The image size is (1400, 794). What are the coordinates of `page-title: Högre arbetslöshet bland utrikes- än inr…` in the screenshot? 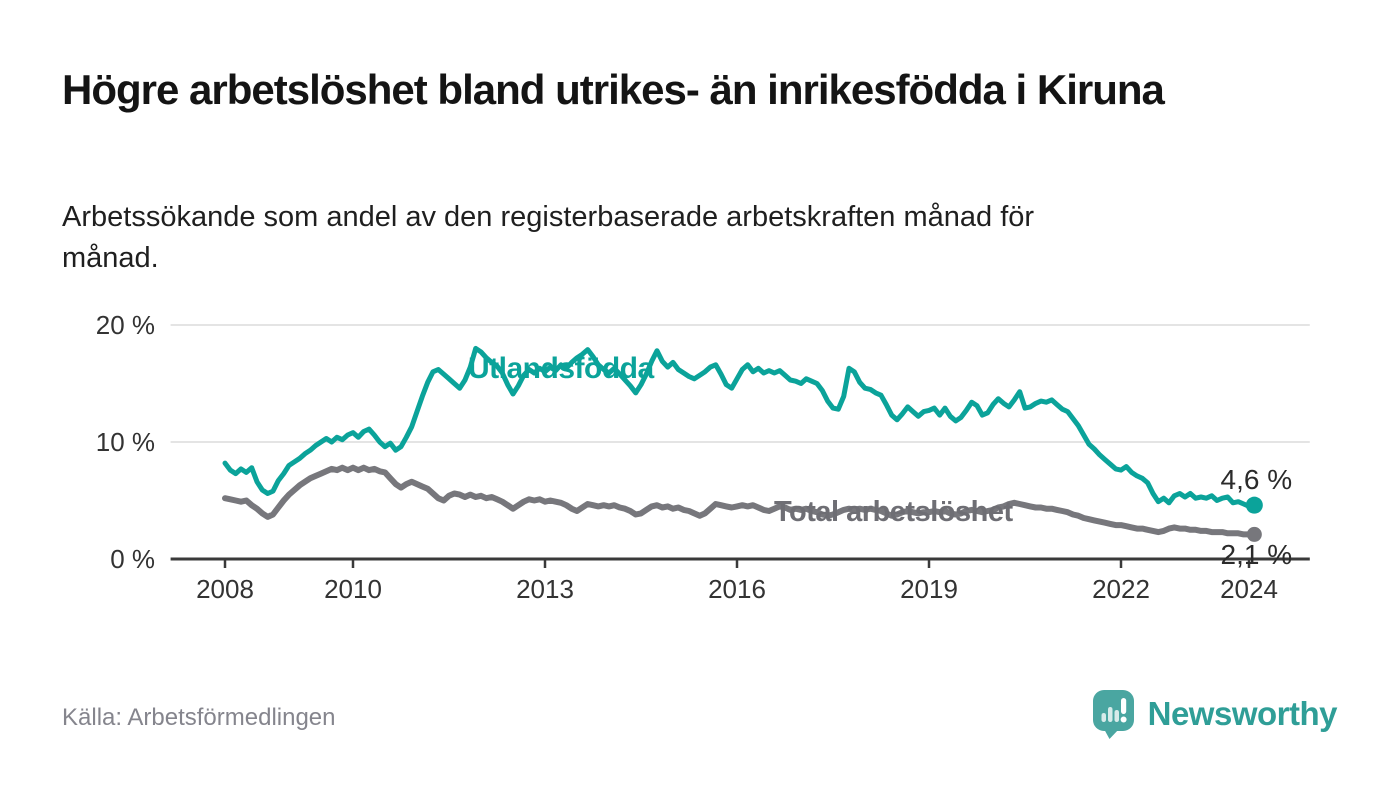 It's located at (613, 89).